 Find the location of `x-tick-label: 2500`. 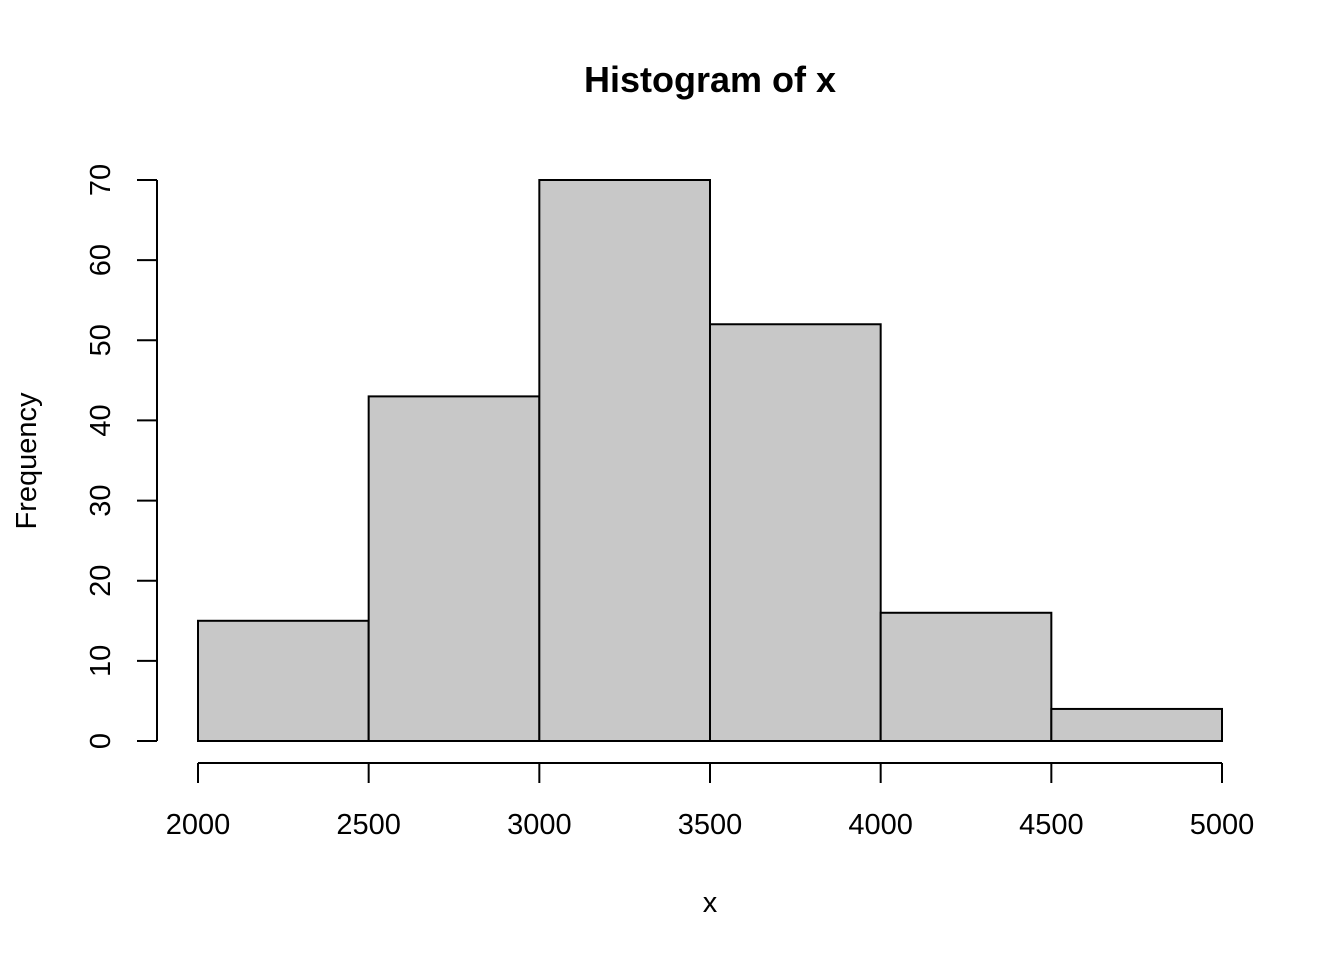

x-tick-label: 2500 is located at coordinates (368, 825).